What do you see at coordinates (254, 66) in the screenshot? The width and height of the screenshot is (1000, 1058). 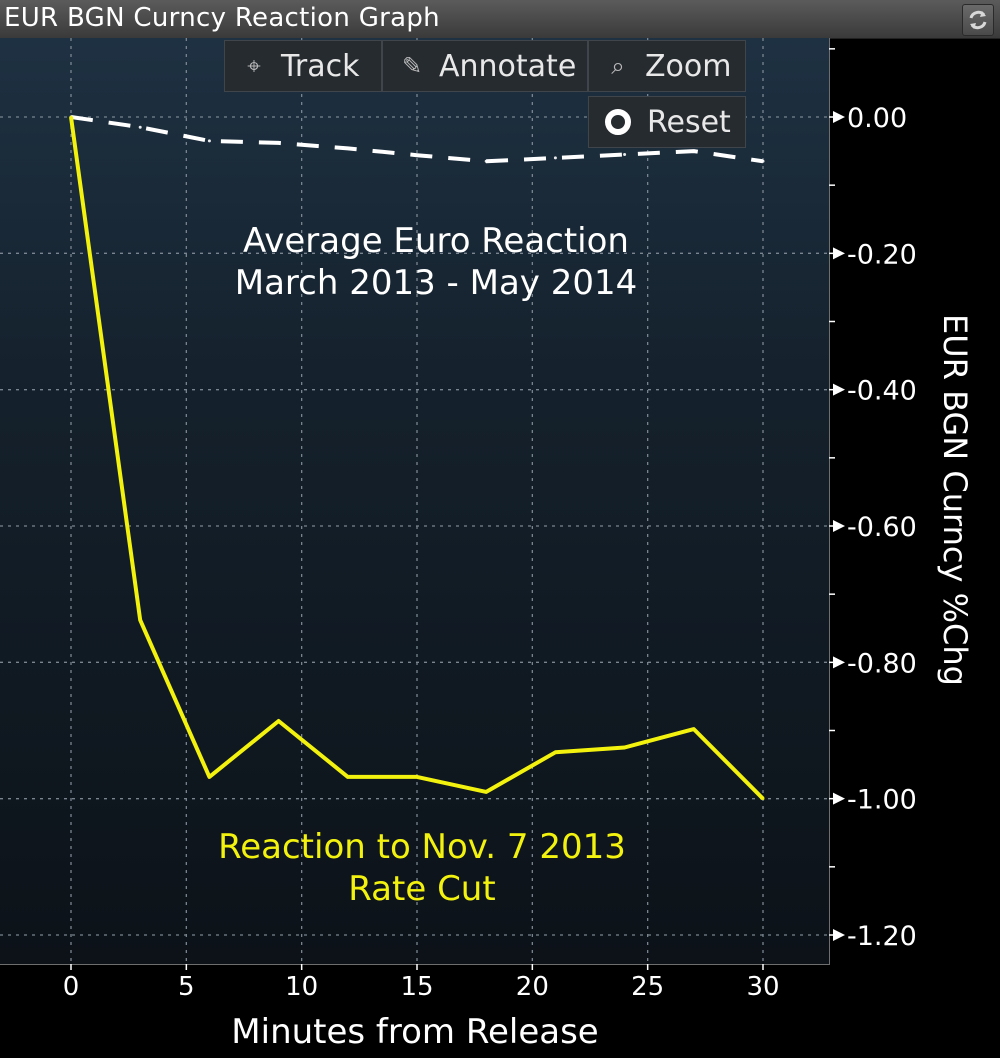 I see `crosshair-icon: ⌖` at bounding box center [254, 66].